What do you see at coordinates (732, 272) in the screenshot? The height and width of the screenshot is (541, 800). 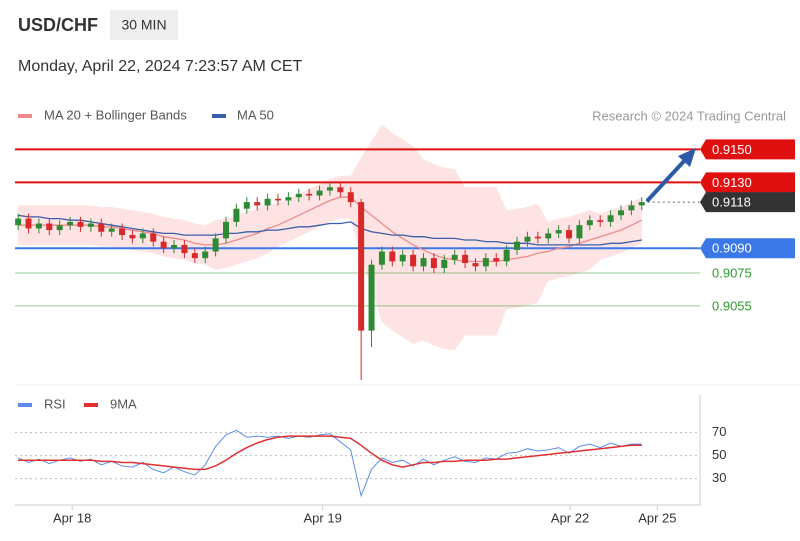 I see `price-level-label: 0.9075` at bounding box center [732, 272].